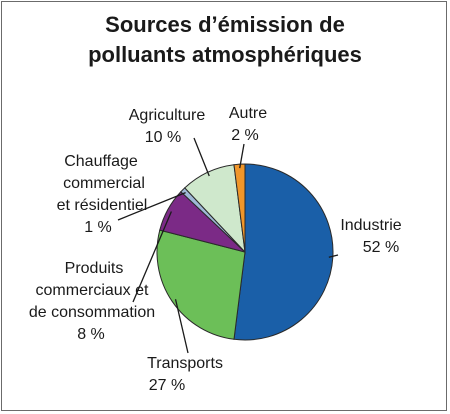 The image size is (450, 414). Describe the element at coordinates (245, 135) in the screenshot. I see `label-autre-value: 2 %` at that location.